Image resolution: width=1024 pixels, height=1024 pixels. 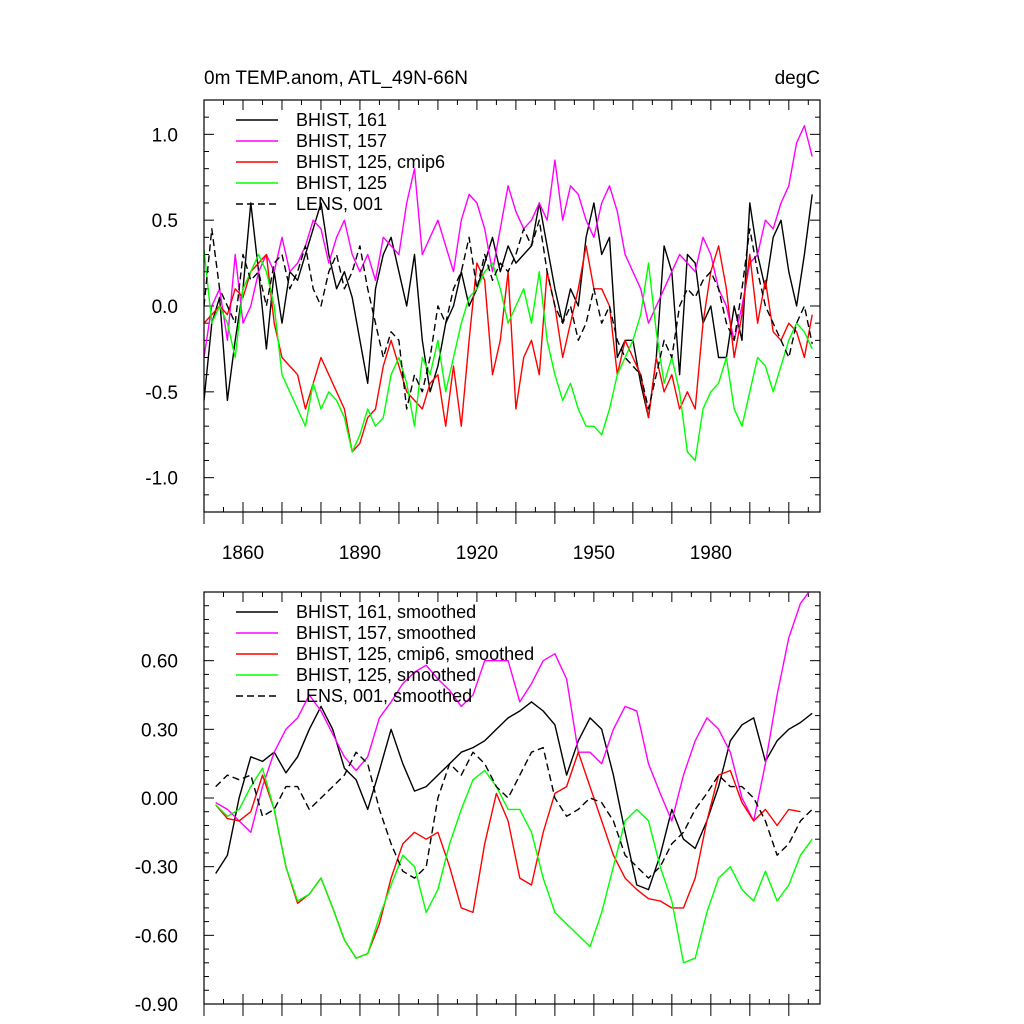 What do you see at coordinates (594, 553) in the screenshot?
I see `top-x-tick-label: 1950` at bounding box center [594, 553].